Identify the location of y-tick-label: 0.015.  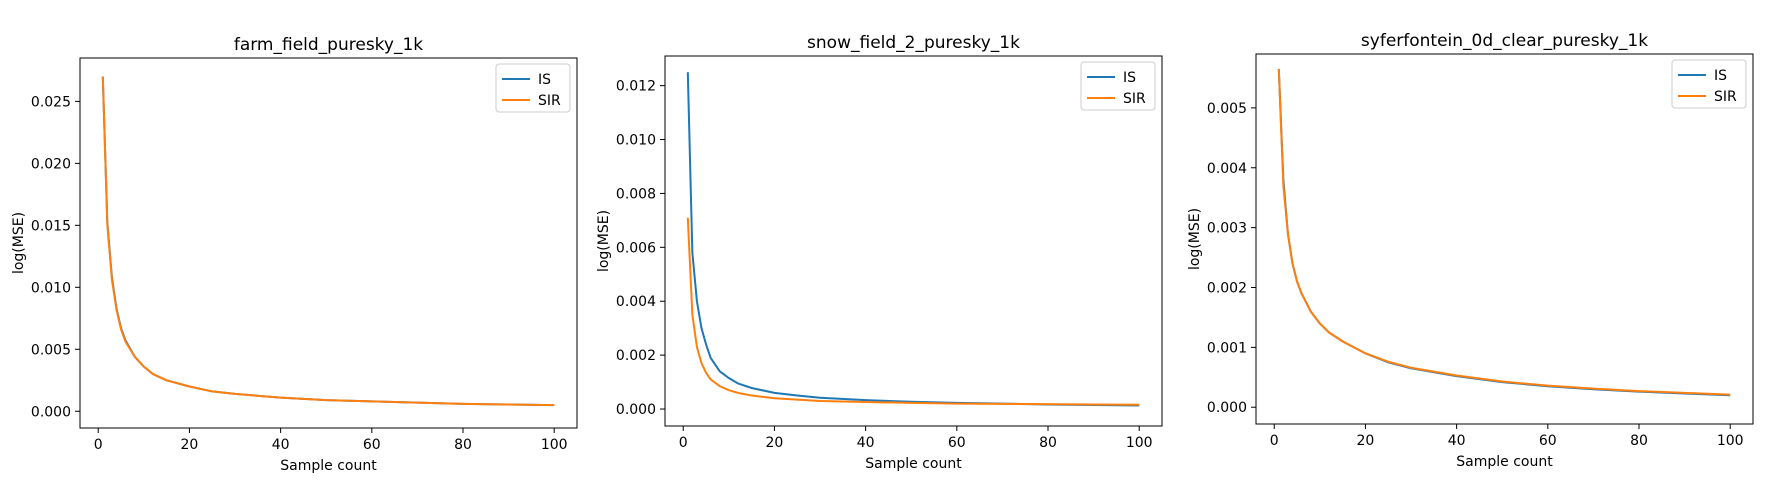
(51, 226).